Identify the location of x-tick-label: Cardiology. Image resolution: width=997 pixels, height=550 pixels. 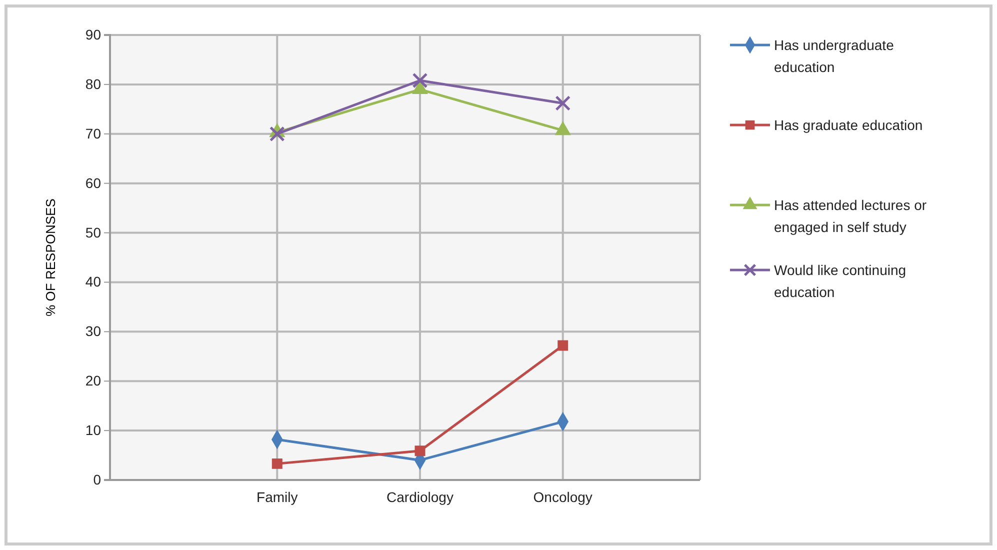
(420, 496).